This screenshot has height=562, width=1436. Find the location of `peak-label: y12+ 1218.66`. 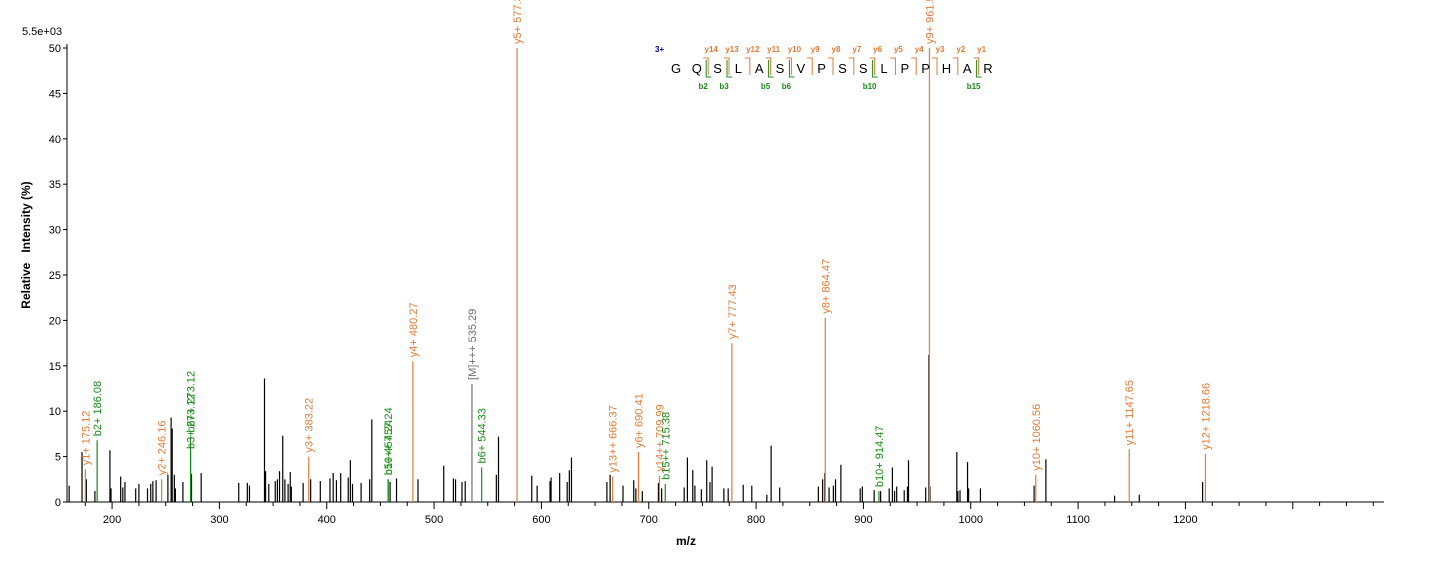

peak-label: y12+ 1218.66 is located at coordinates (1206, 416).